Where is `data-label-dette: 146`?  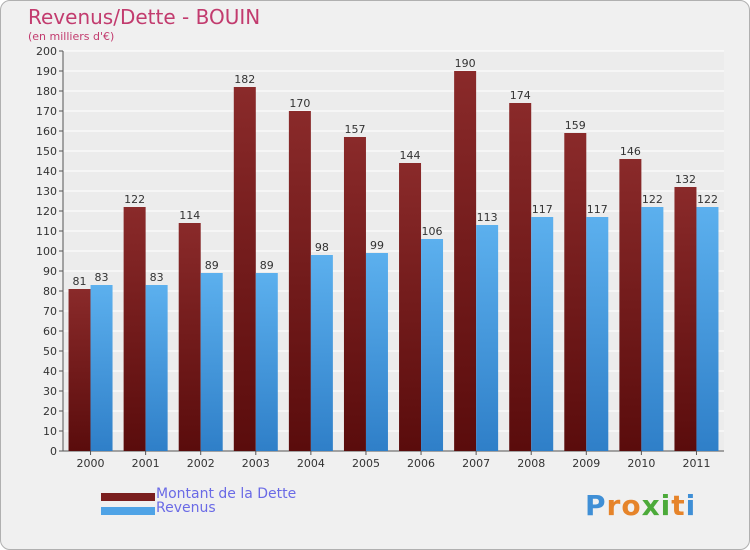
data-label-dette: 146 is located at coordinates (630, 151).